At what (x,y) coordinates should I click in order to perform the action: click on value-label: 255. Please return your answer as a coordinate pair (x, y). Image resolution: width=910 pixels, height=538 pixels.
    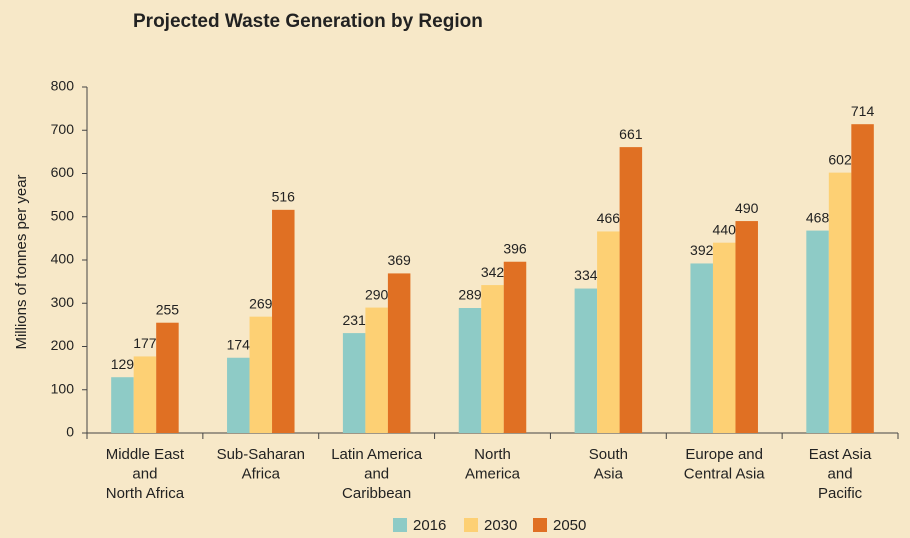
    Looking at the image, I should click on (168, 309).